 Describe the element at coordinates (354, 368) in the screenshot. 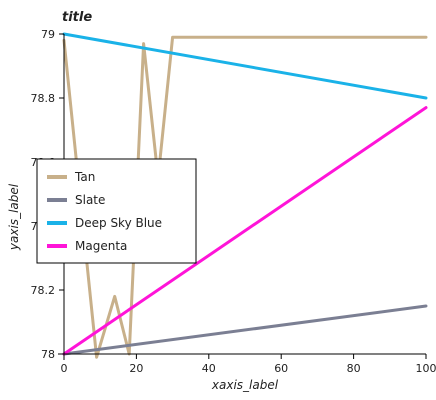

I see `x-tick-label: 80` at that location.